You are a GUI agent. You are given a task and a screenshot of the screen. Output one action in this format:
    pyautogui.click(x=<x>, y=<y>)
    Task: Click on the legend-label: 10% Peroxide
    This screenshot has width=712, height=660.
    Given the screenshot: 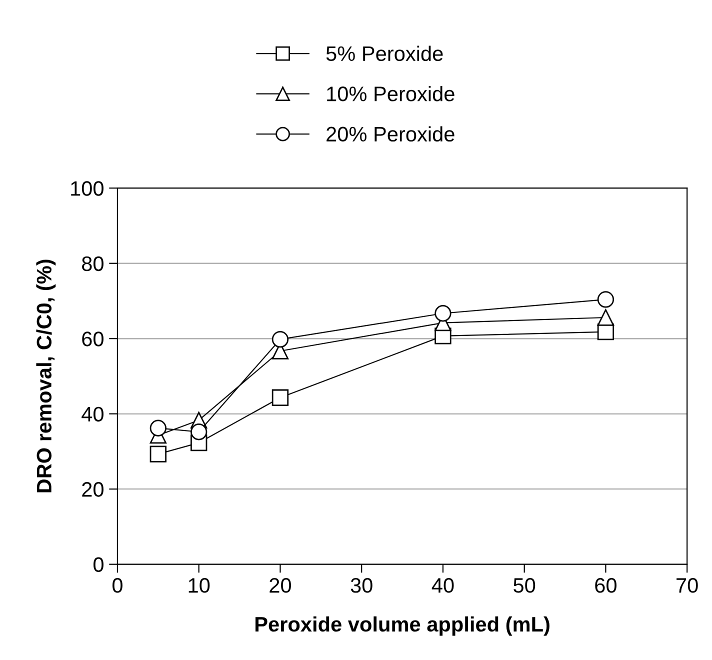 What is the action you would take?
    pyautogui.click(x=390, y=94)
    